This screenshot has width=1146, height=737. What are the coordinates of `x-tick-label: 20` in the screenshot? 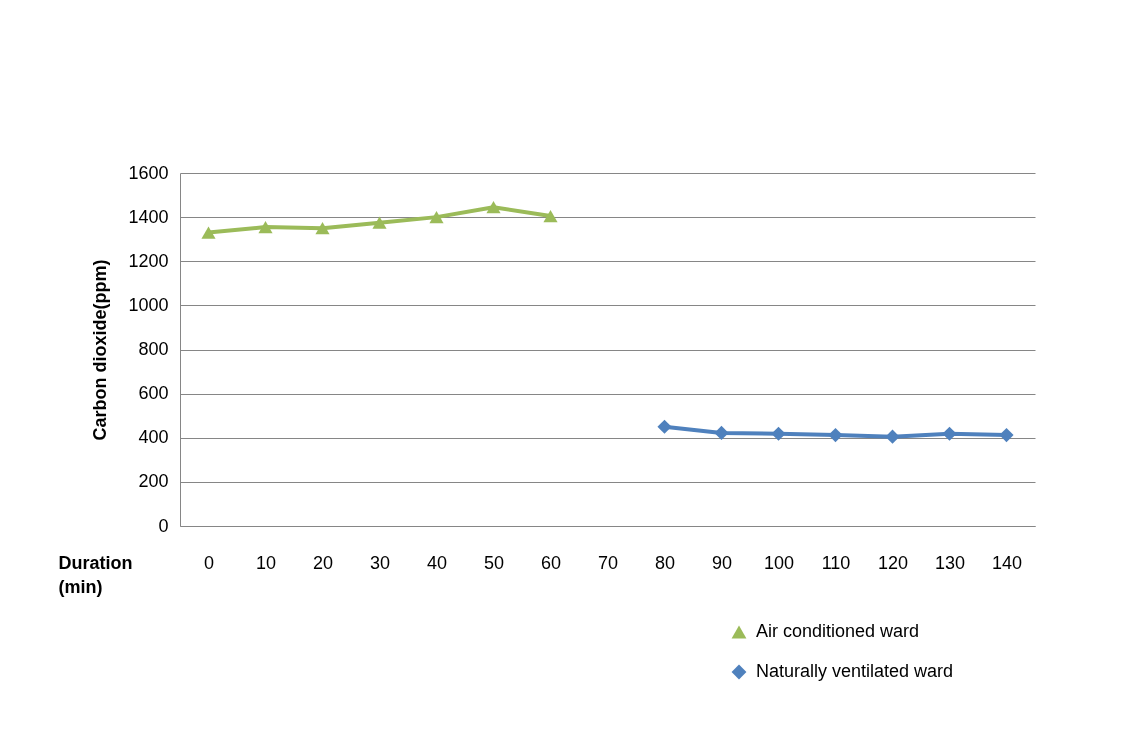 It's located at (323, 562).